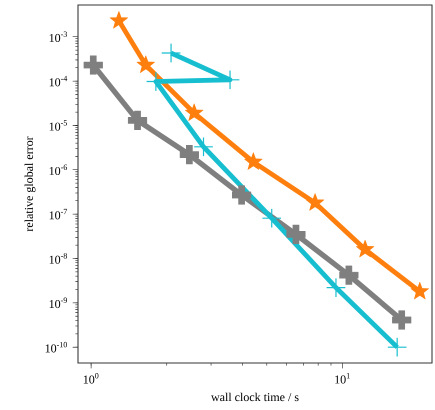  I want to click on y-tick-label: 10$^{-6}$, so click(59, 170).